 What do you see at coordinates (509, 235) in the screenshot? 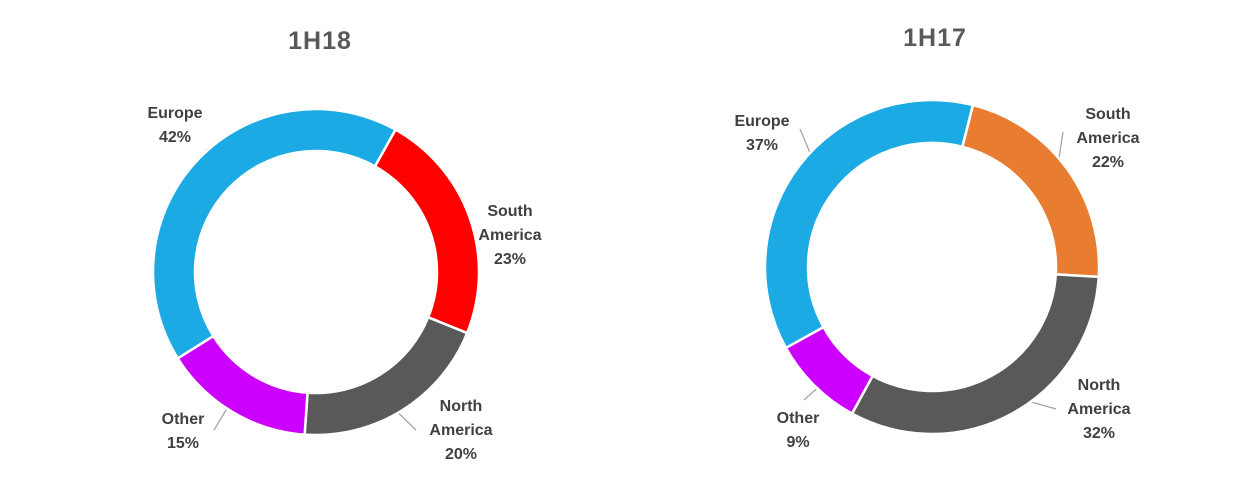
I see `label-south-america: South America 23%` at bounding box center [509, 235].